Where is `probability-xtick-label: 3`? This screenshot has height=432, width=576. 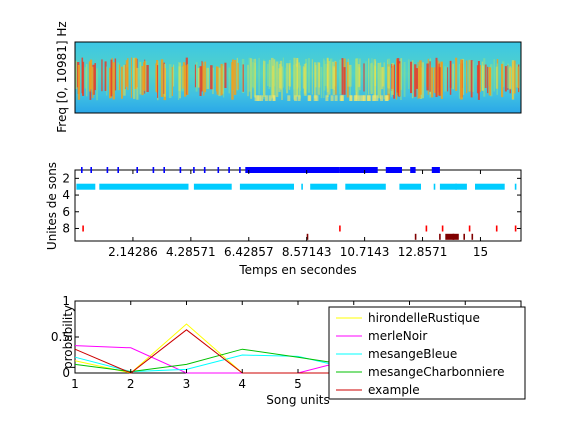
probability-xtick-label: 3 is located at coordinates (187, 384).